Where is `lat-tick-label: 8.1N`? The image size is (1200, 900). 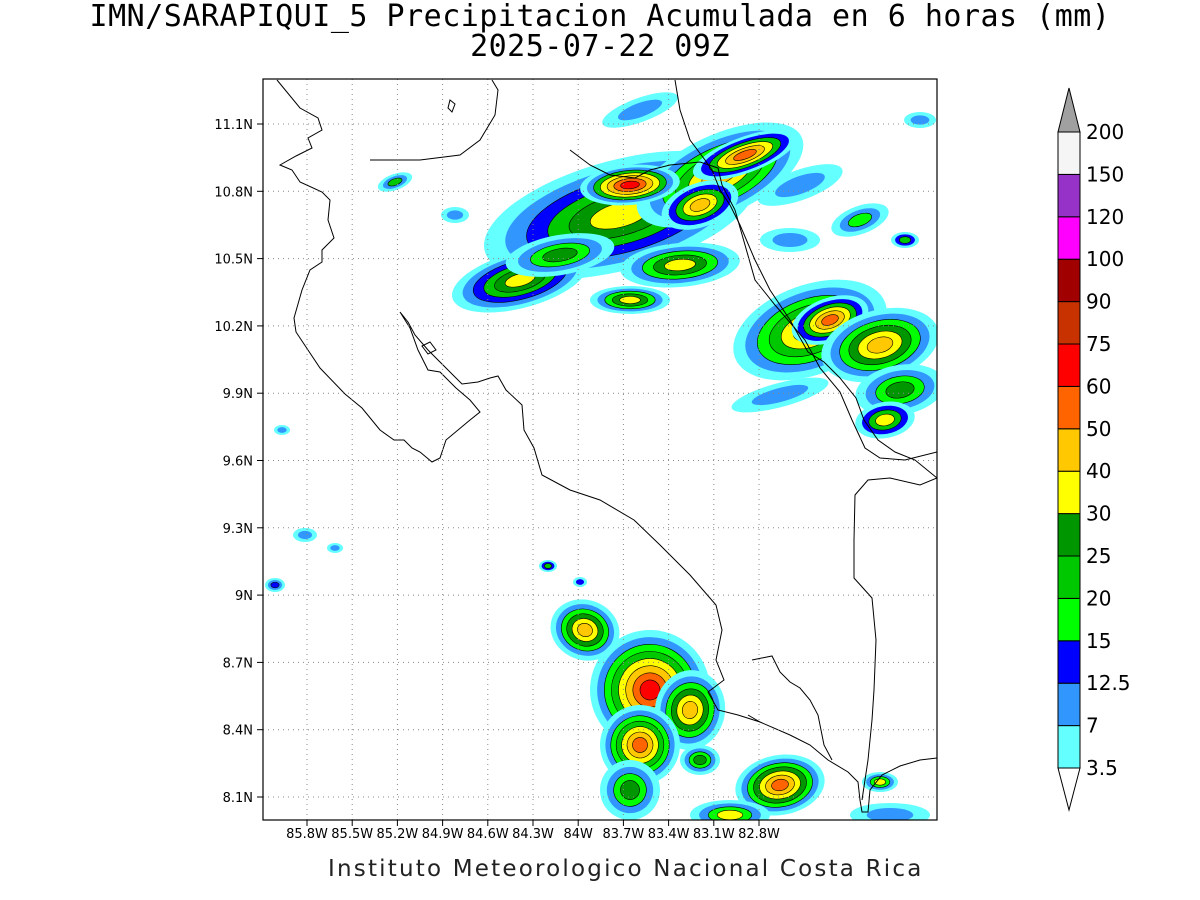 lat-tick-label: 8.1N is located at coordinates (238, 798).